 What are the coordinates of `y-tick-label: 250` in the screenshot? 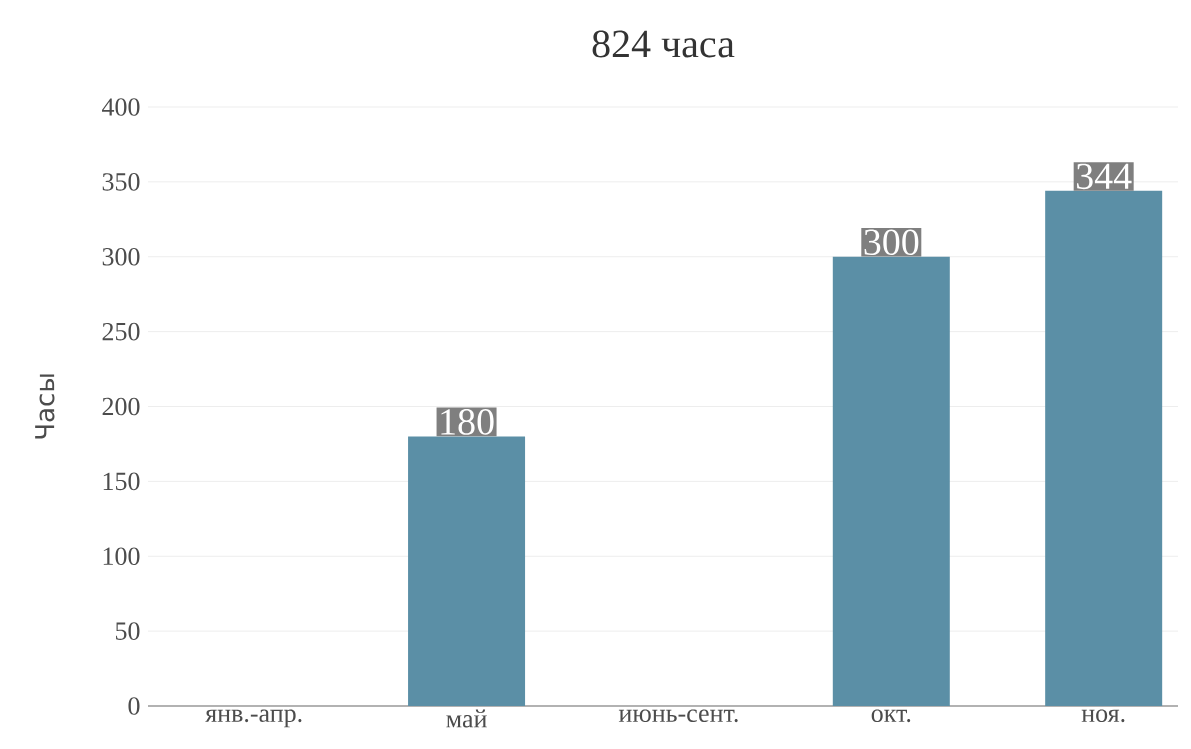 It's located at (121, 331).